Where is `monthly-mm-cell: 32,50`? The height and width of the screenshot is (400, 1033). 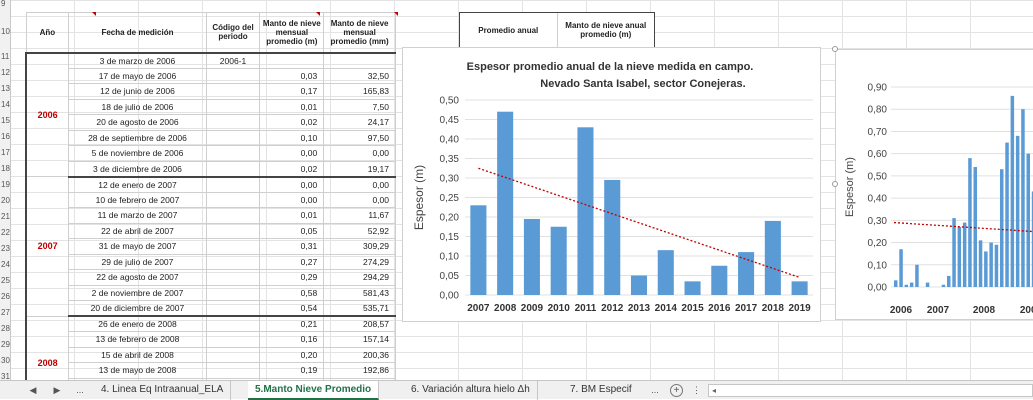 monthly-mm-cell: 32,50 is located at coordinates (359, 75).